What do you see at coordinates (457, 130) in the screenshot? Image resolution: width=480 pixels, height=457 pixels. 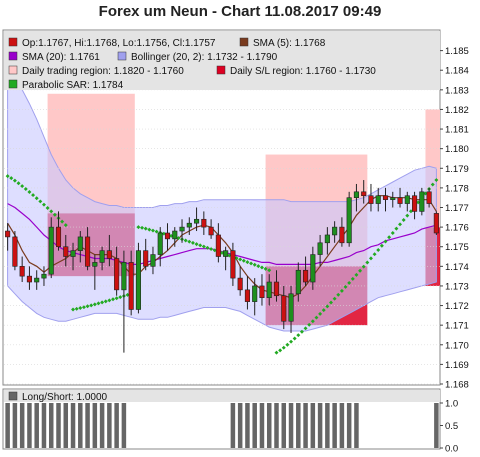 I see `price-tick-label: 1.181` at bounding box center [457, 130].